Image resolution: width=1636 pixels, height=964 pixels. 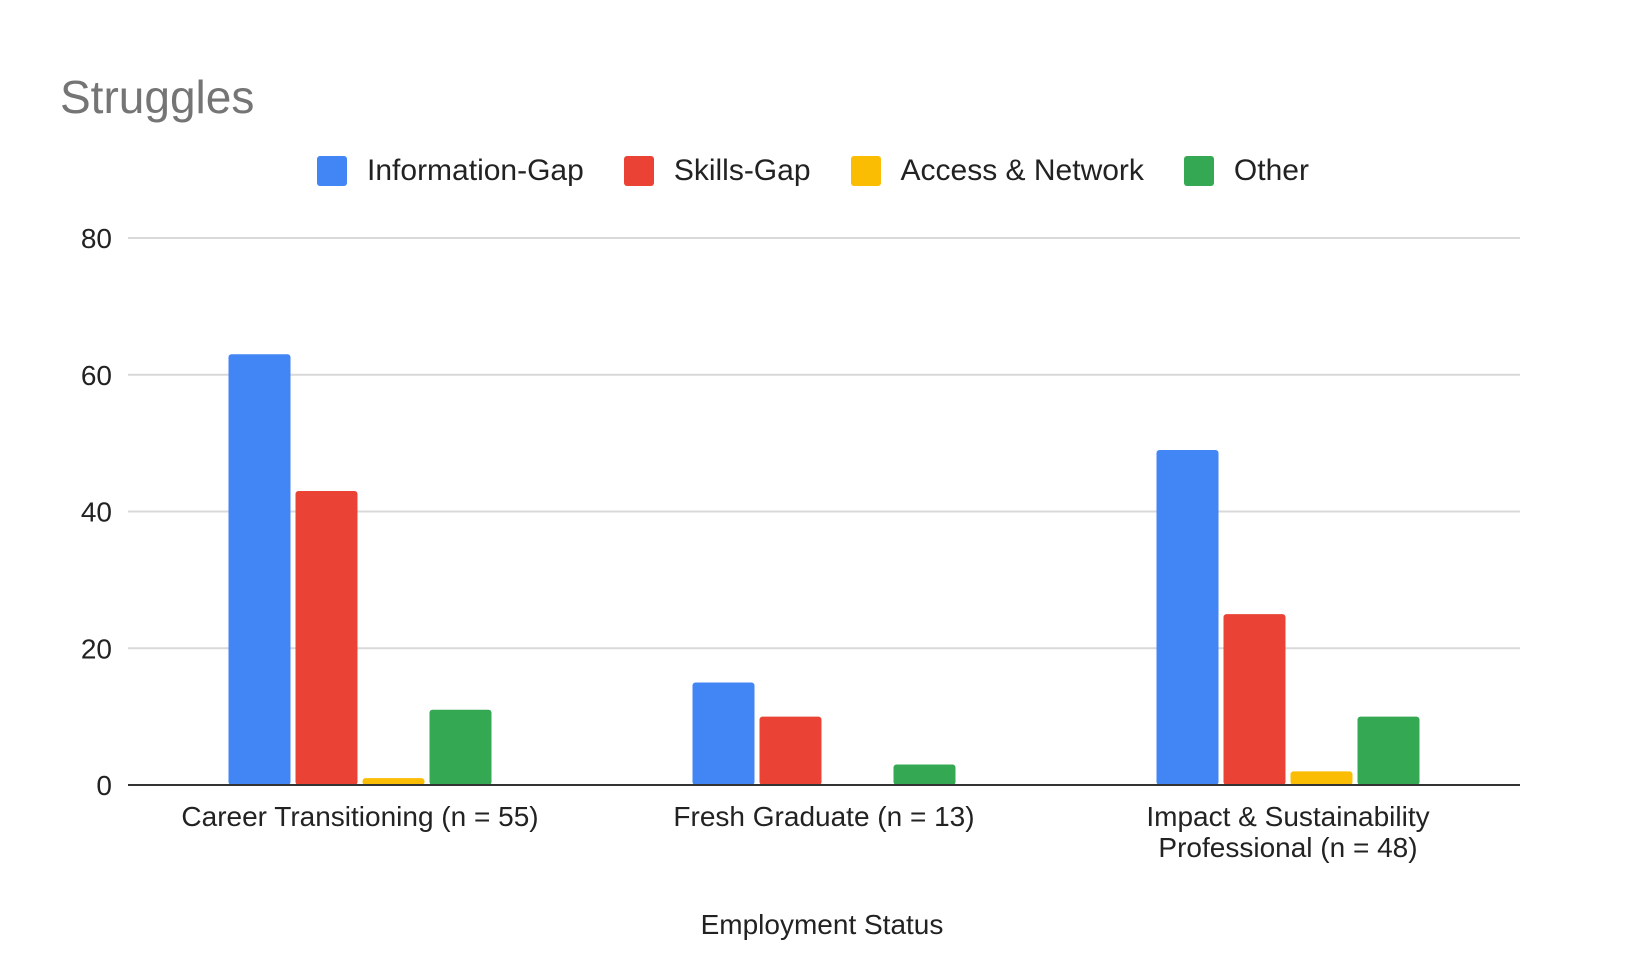 What do you see at coordinates (1287, 847) in the screenshot?
I see `x-tick-label: Professional (n = 48)` at bounding box center [1287, 847].